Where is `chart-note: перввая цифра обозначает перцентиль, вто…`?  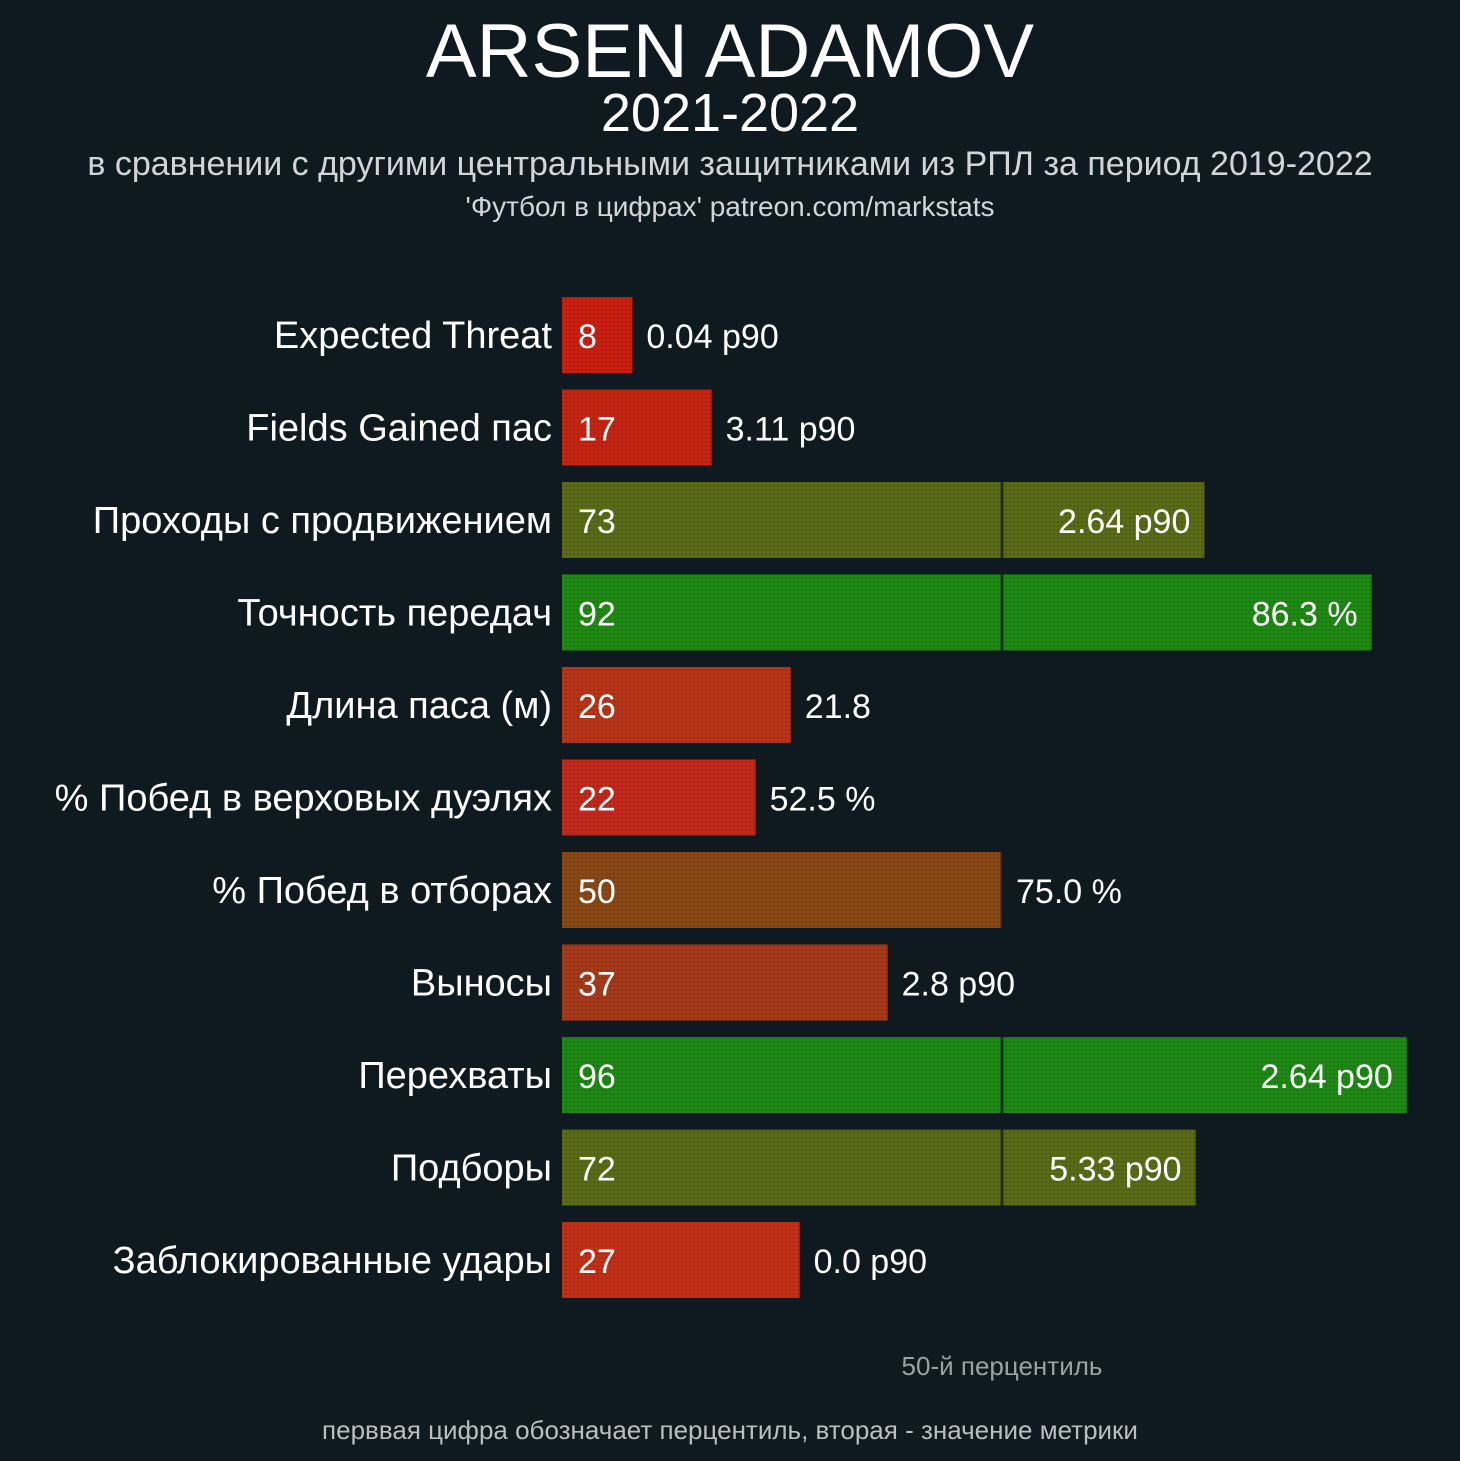
chart-note: перввая цифра обозначает перцентиль, вто… is located at coordinates (730, 1430).